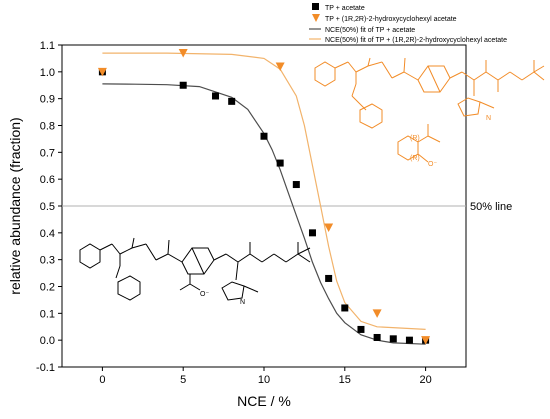 This screenshot has height=419, width=550. What do you see at coordinates (204, 294) in the screenshot?
I see `black-charge-label: O⁻` at bounding box center [204, 294].